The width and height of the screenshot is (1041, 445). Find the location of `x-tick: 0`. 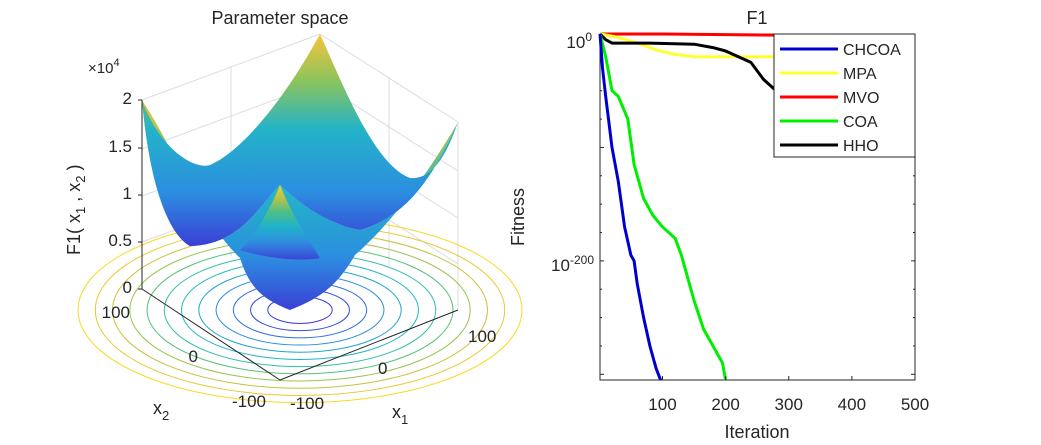

x-tick: 0 is located at coordinates (382, 368).